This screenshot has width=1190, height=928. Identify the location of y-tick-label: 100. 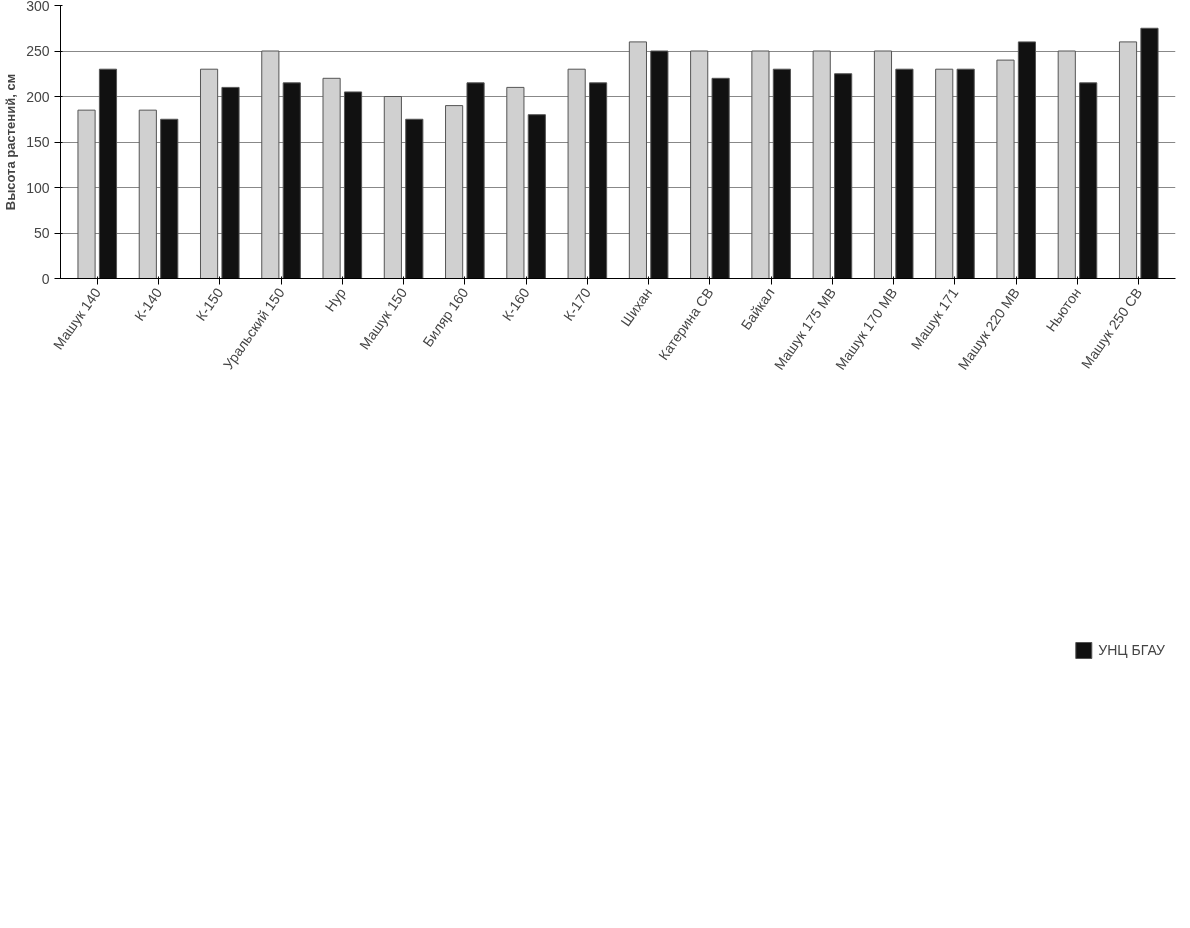
(38, 187).